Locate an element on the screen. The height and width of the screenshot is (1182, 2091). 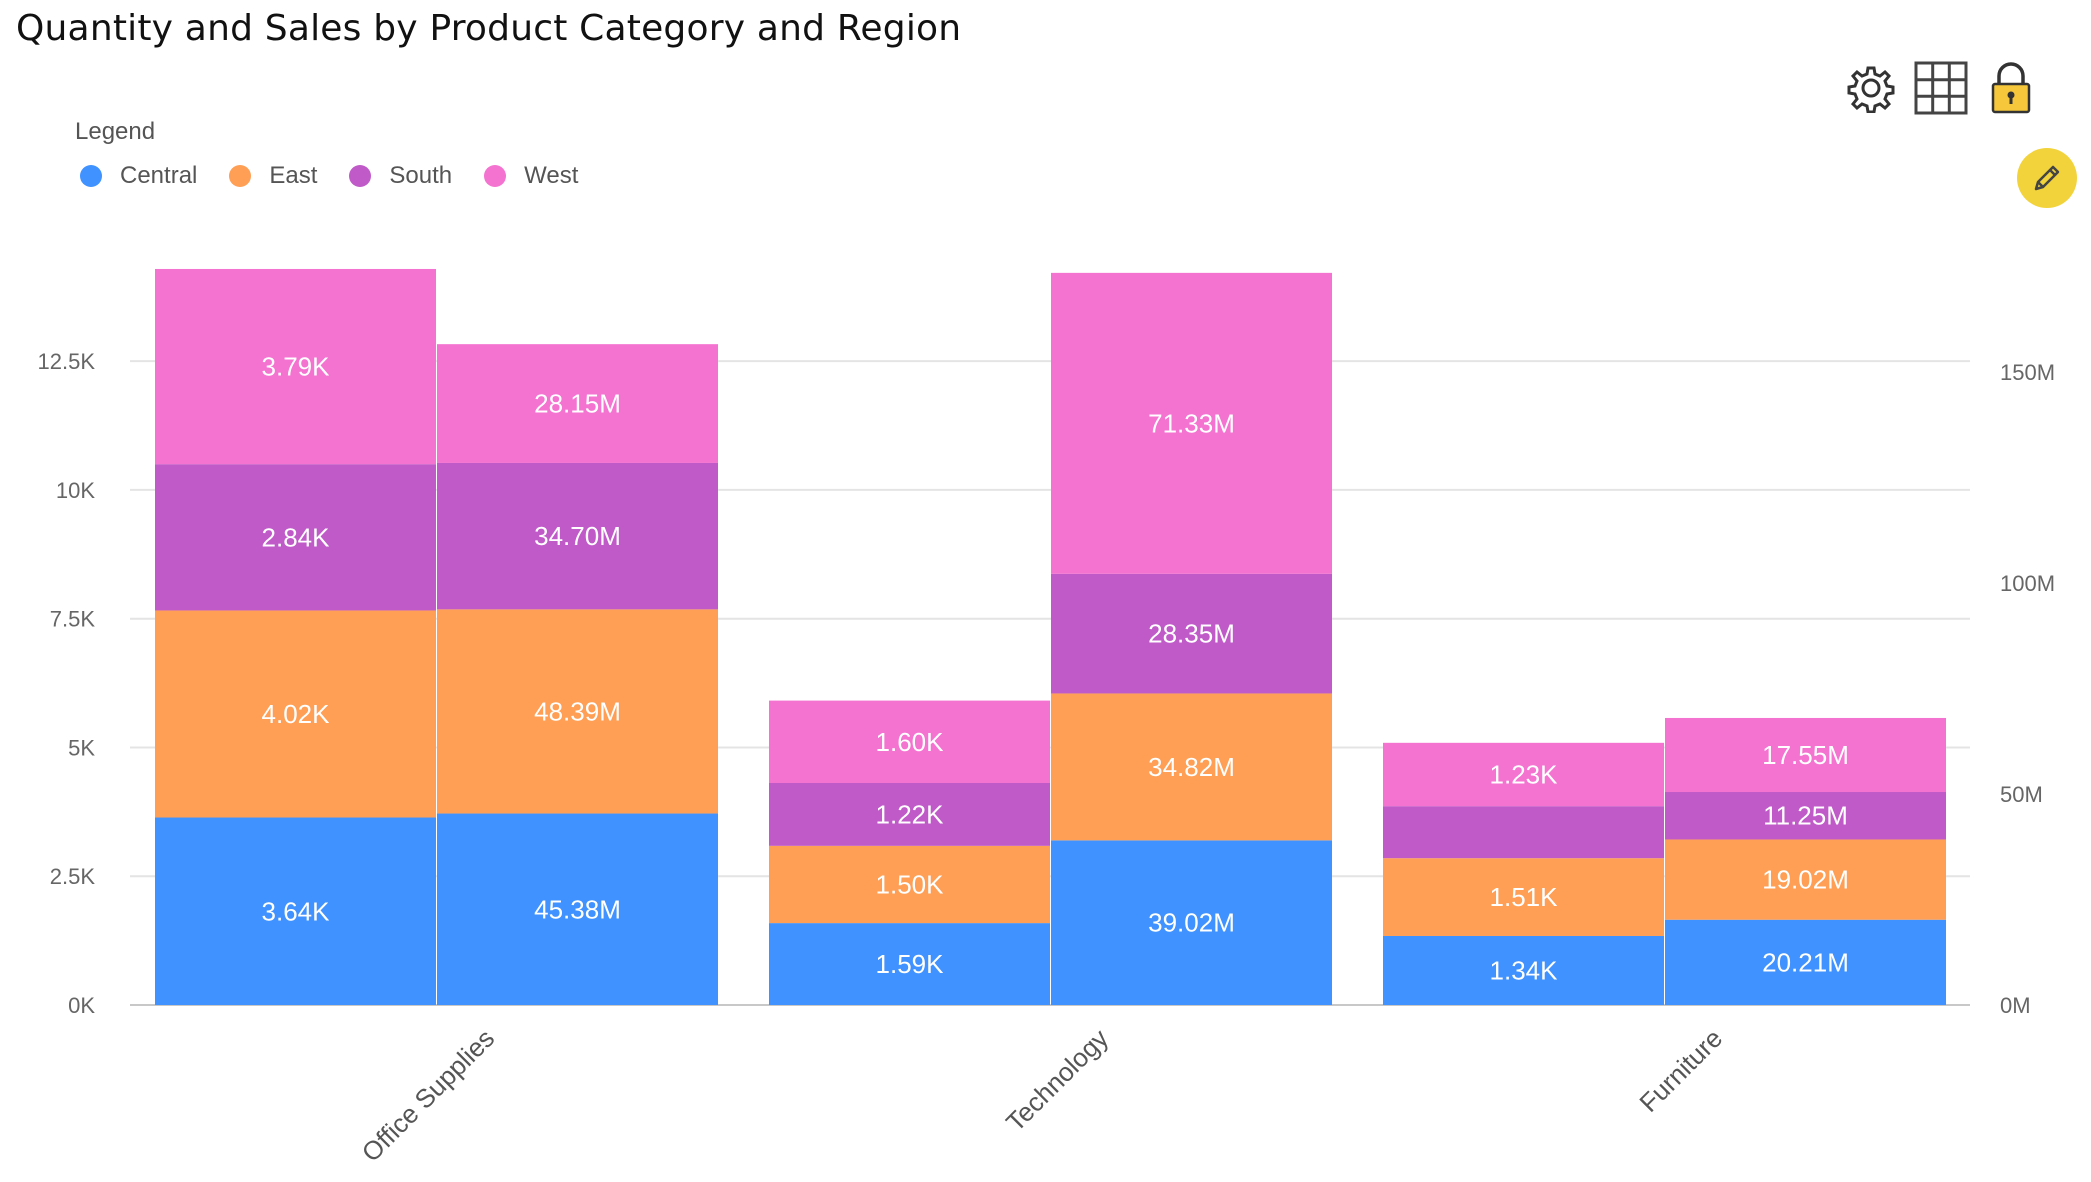
y-axis-right: 0M 50M 100M 150M is located at coordinates (2027, 689).